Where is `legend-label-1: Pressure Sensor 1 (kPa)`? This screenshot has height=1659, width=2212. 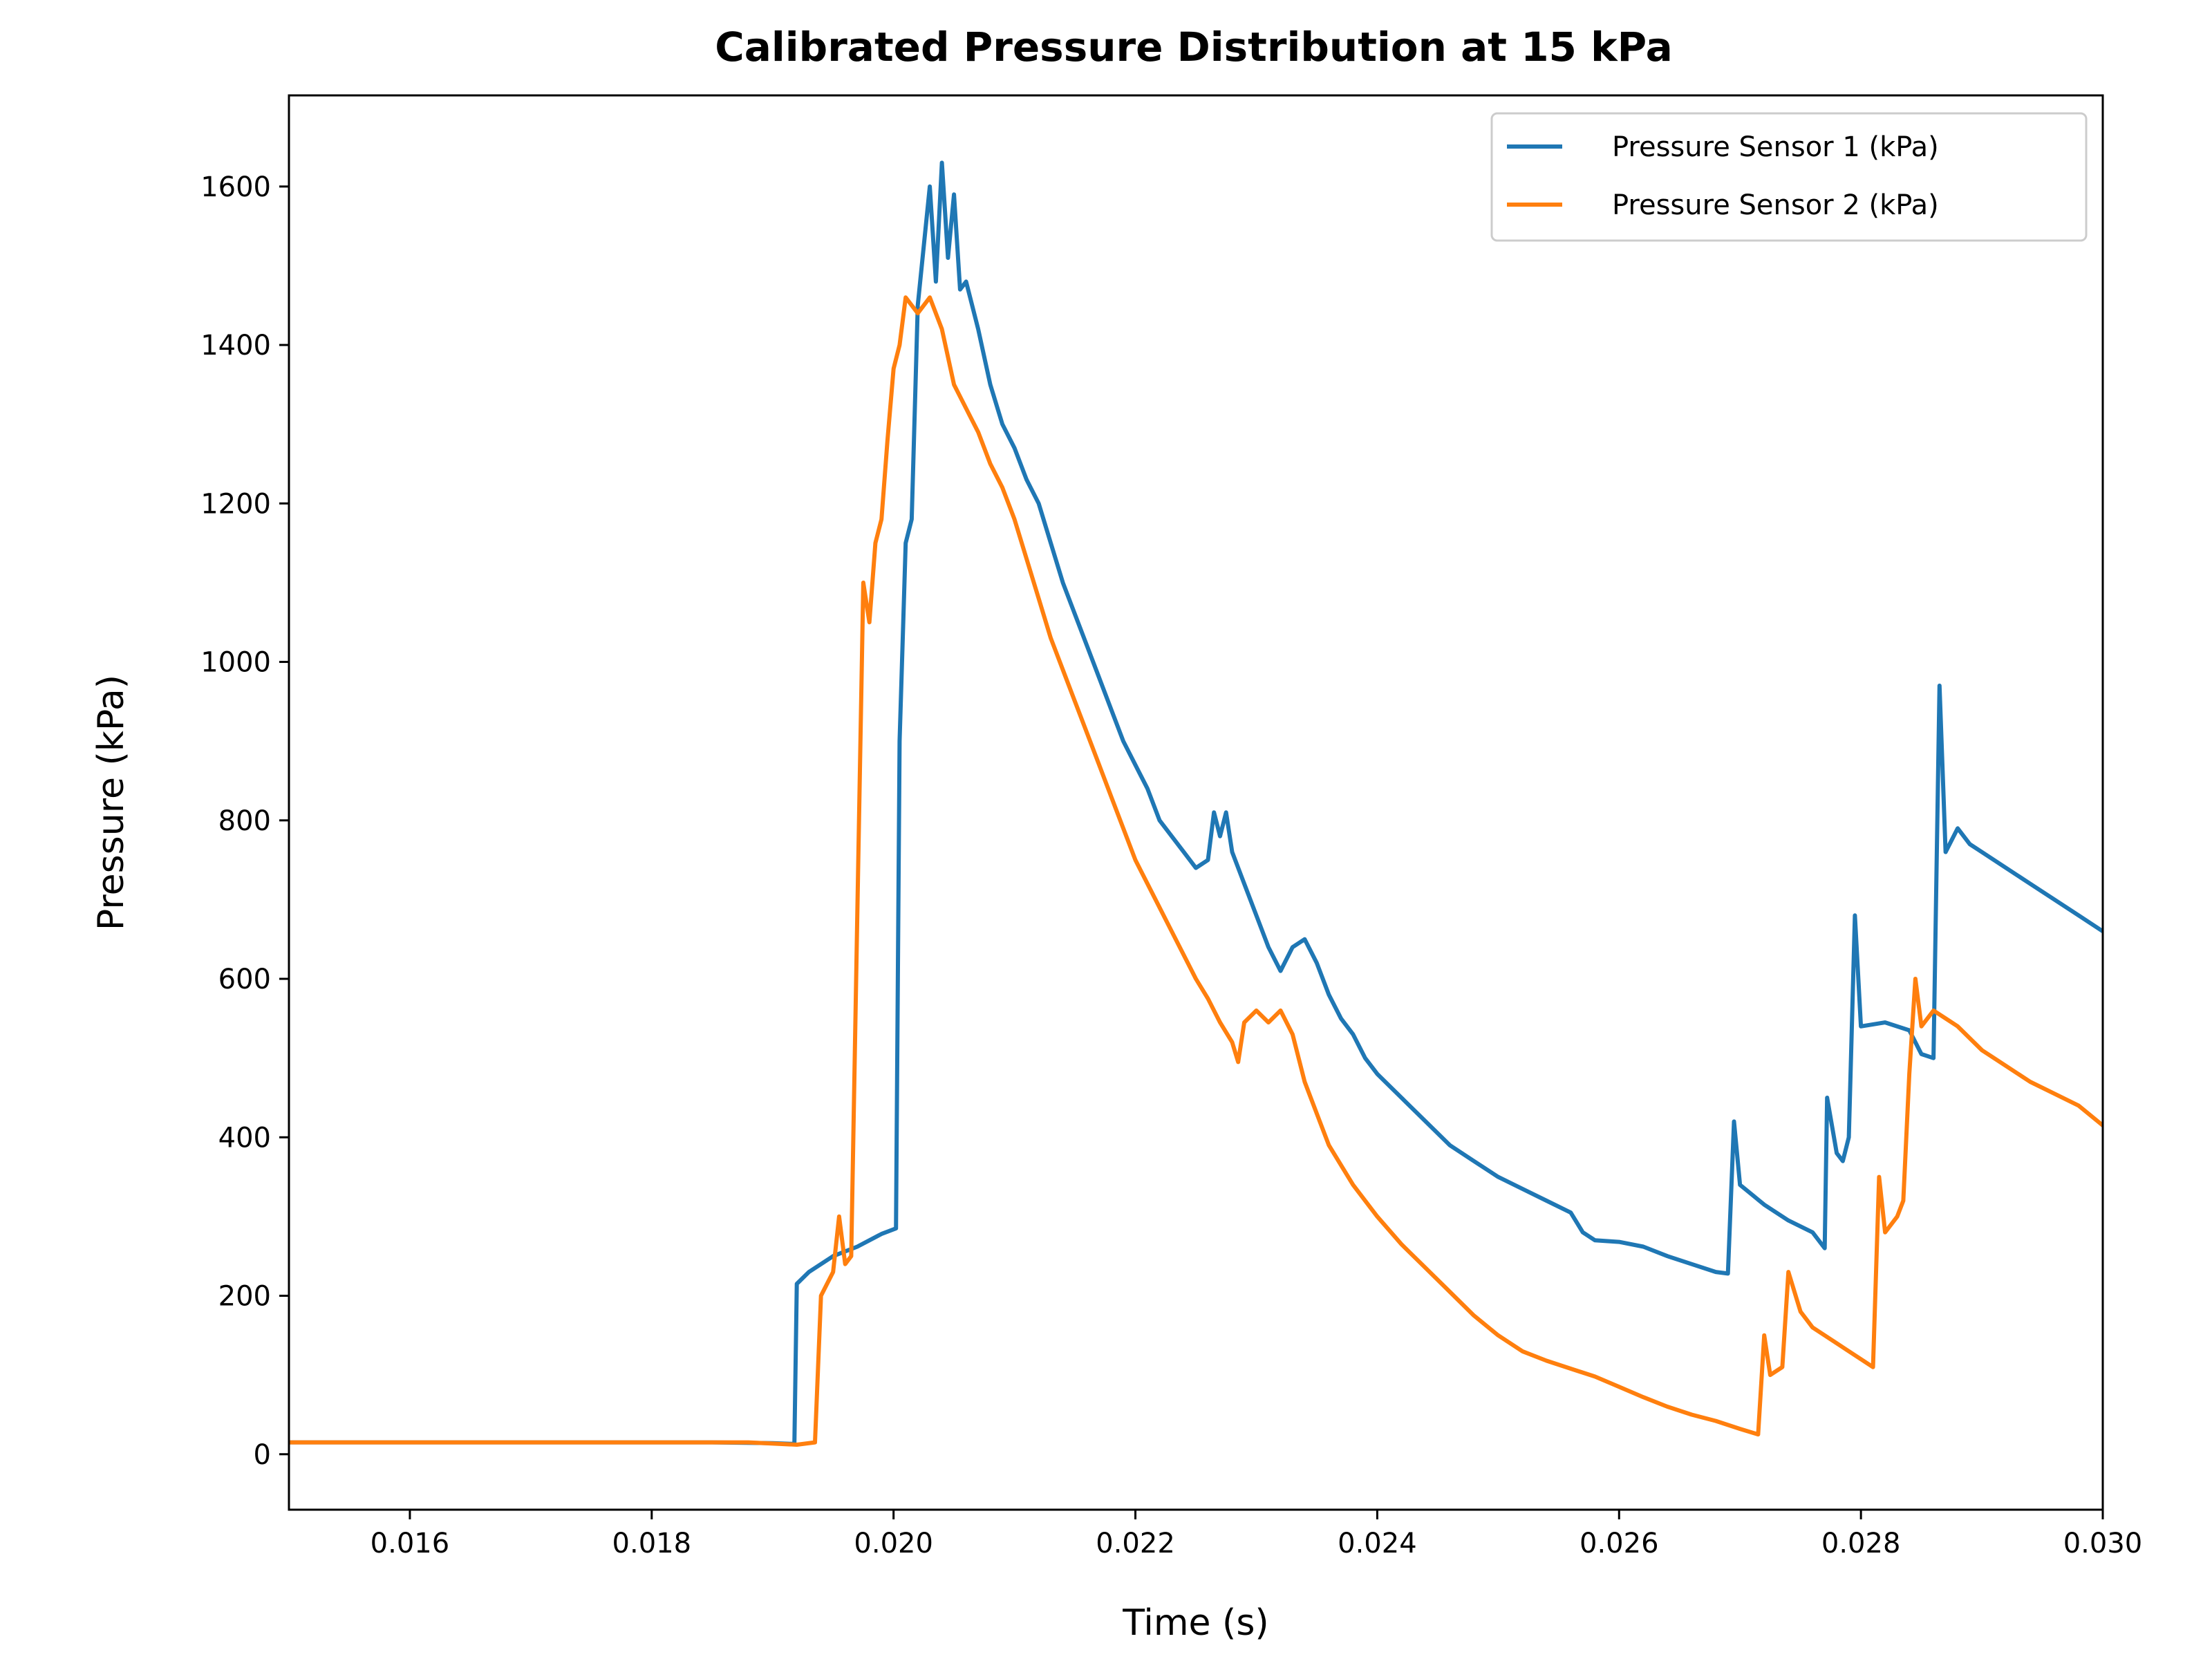
legend-label-1: Pressure Sensor 1 (kPa) is located at coordinates (1775, 147).